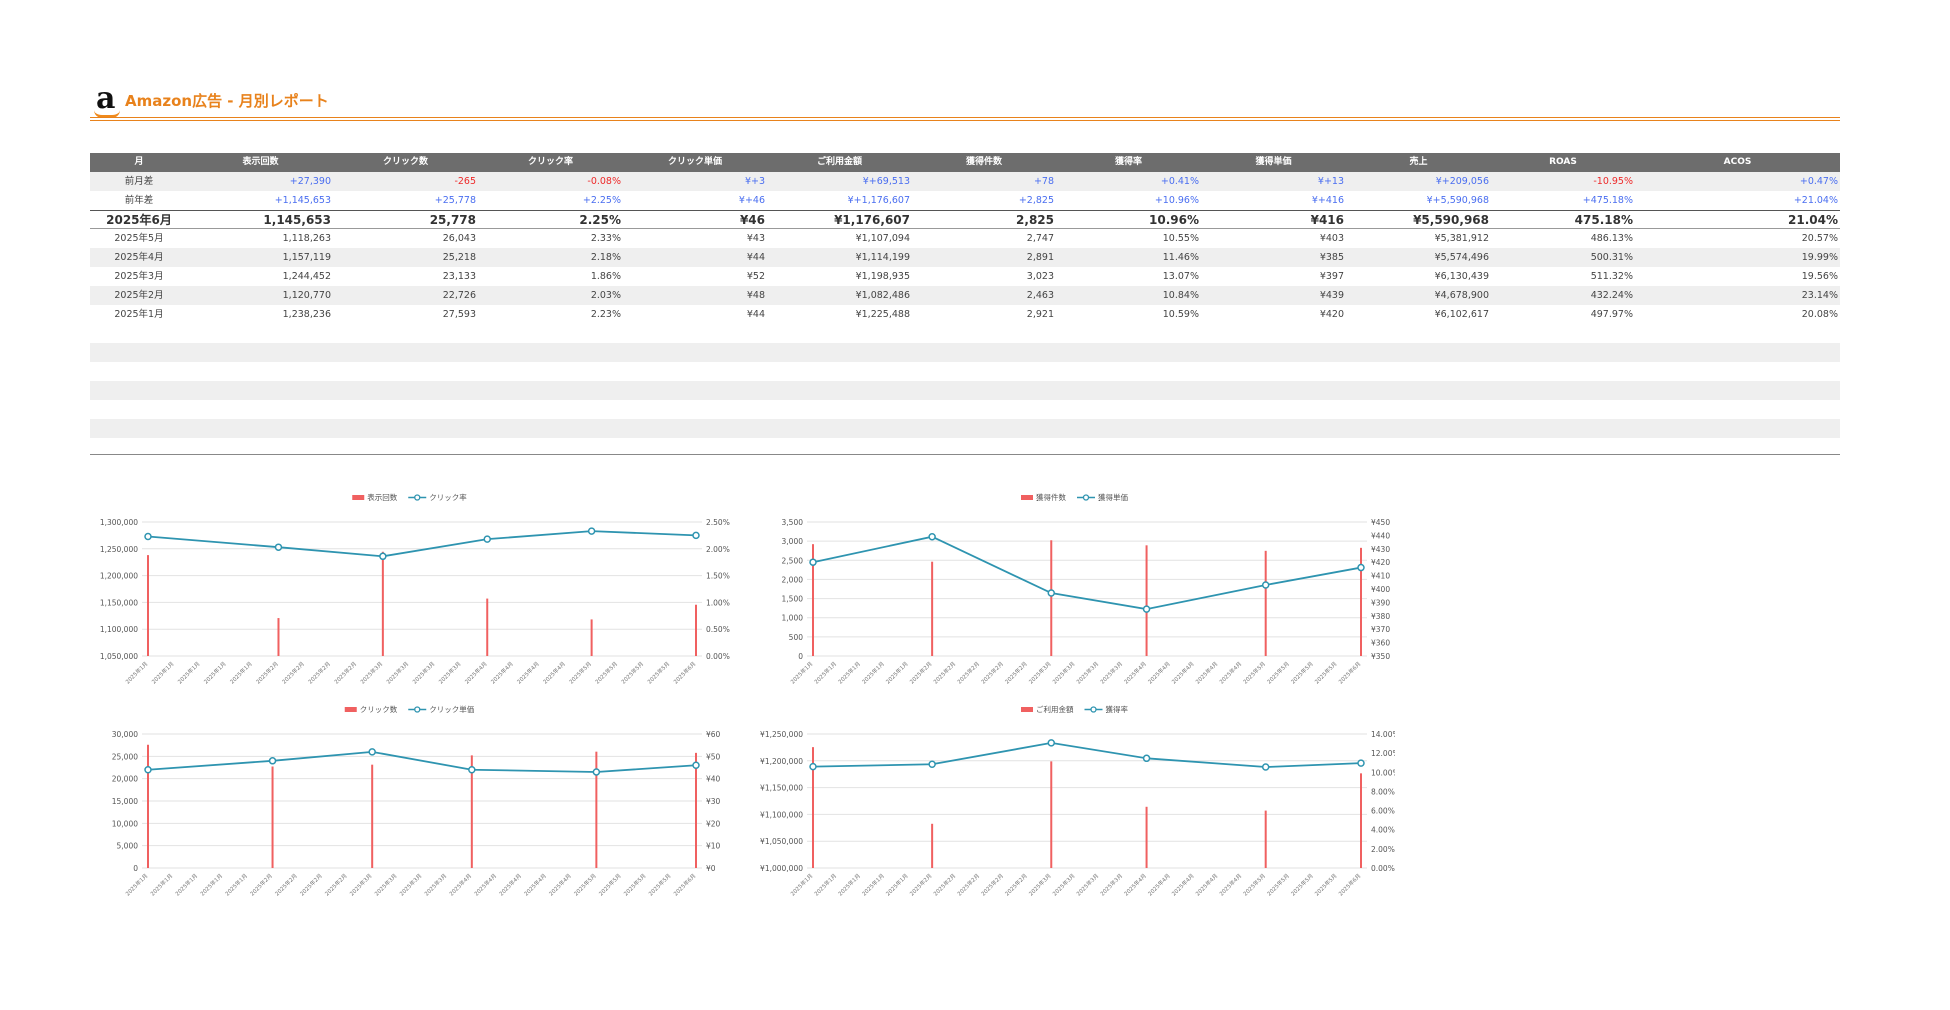 This screenshot has width=1950, height=1010. What do you see at coordinates (306, 314) in the screenshot?
I see `table-cell: 1,238,236` at bounding box center [306, 314].